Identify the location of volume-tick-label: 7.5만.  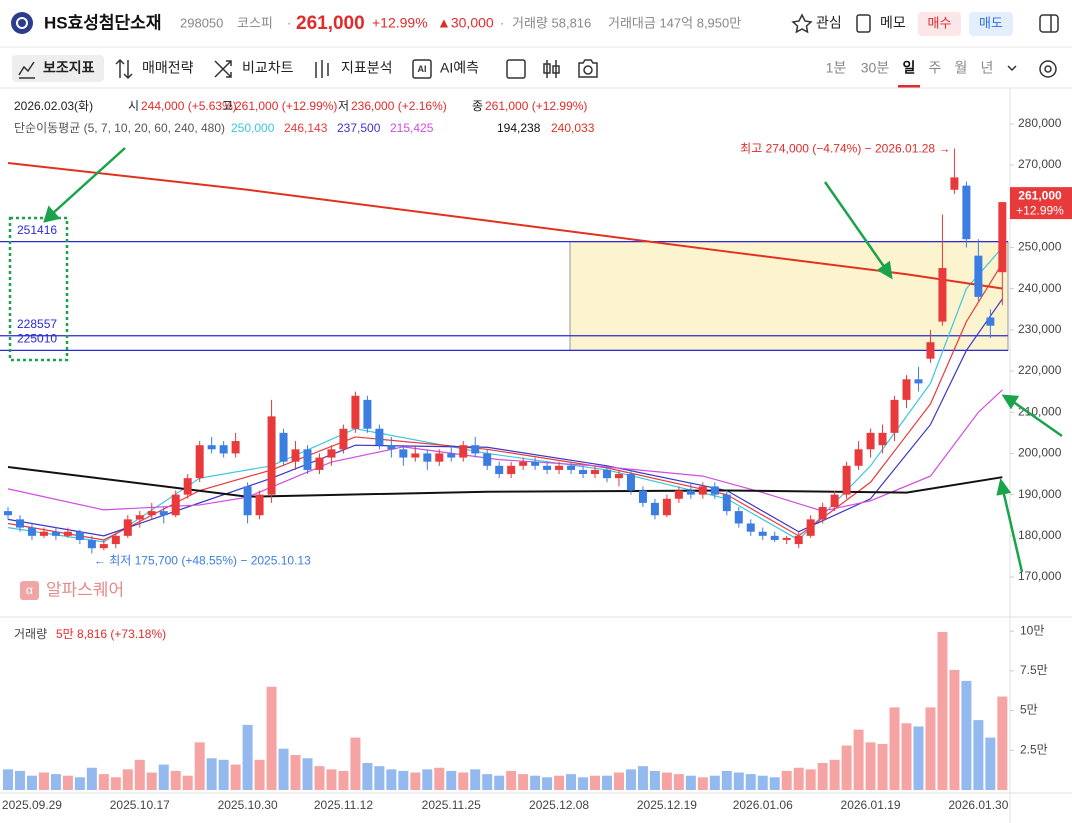
(1034, 670).